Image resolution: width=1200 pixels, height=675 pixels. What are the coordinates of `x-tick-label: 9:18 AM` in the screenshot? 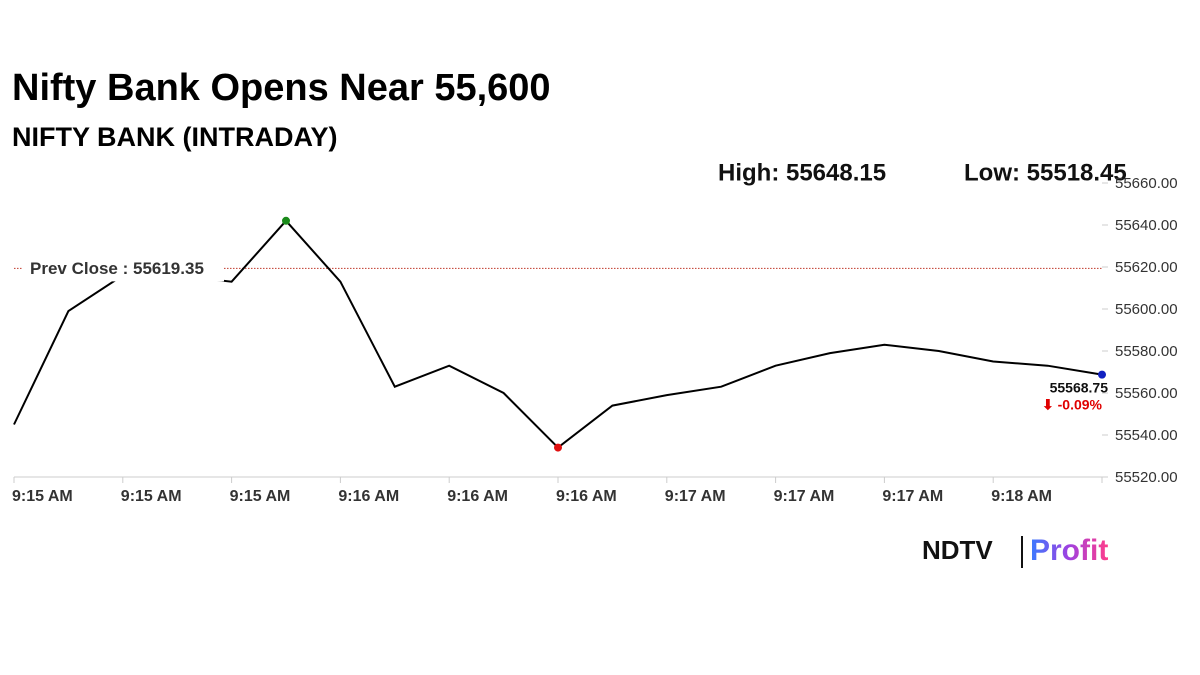 It's located at (1021, 496).